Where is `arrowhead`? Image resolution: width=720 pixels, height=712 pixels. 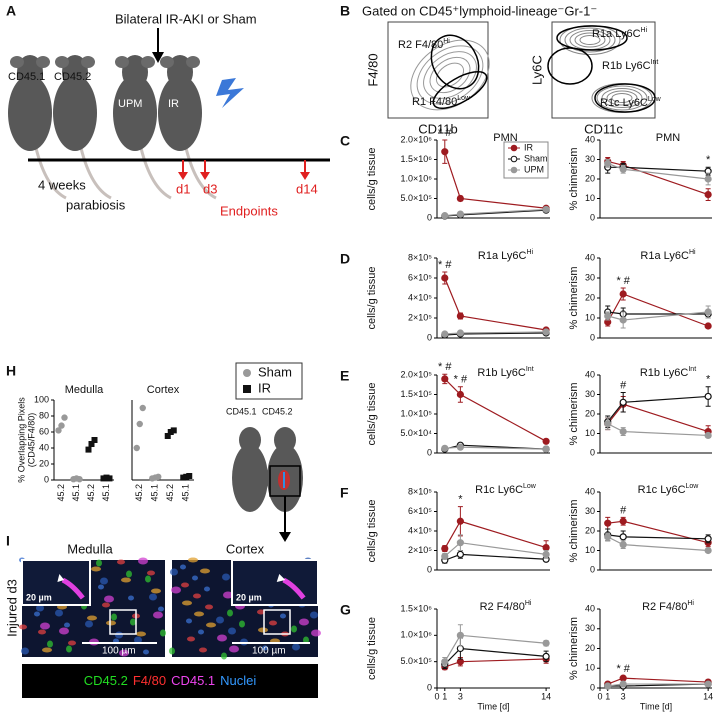 arrowhead is located at coordinates (285, 537).